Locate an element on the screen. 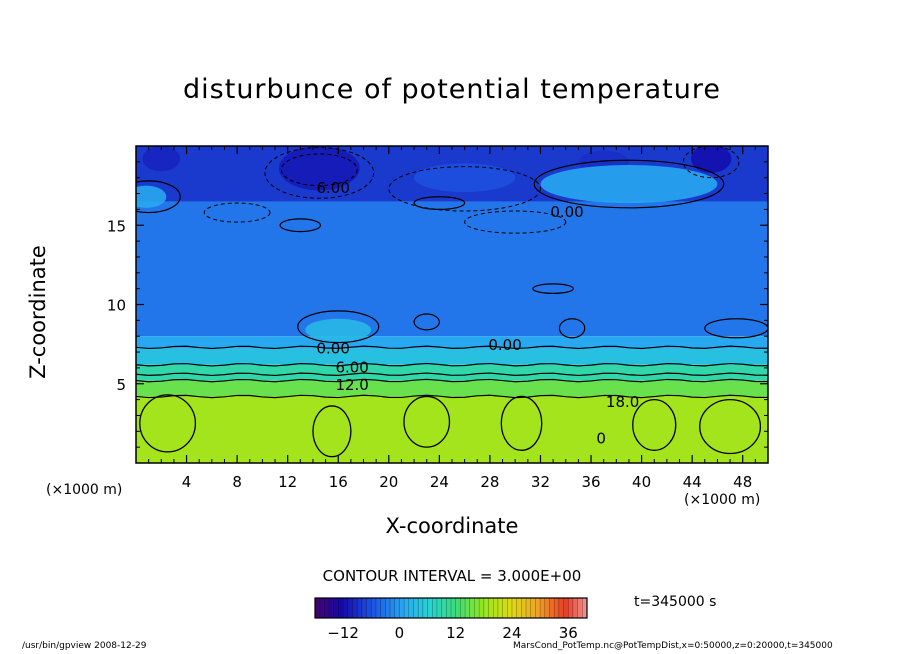 This screenshot has width=904, height=654. time-label: t=345000 s is located at coordinates (675, 602).